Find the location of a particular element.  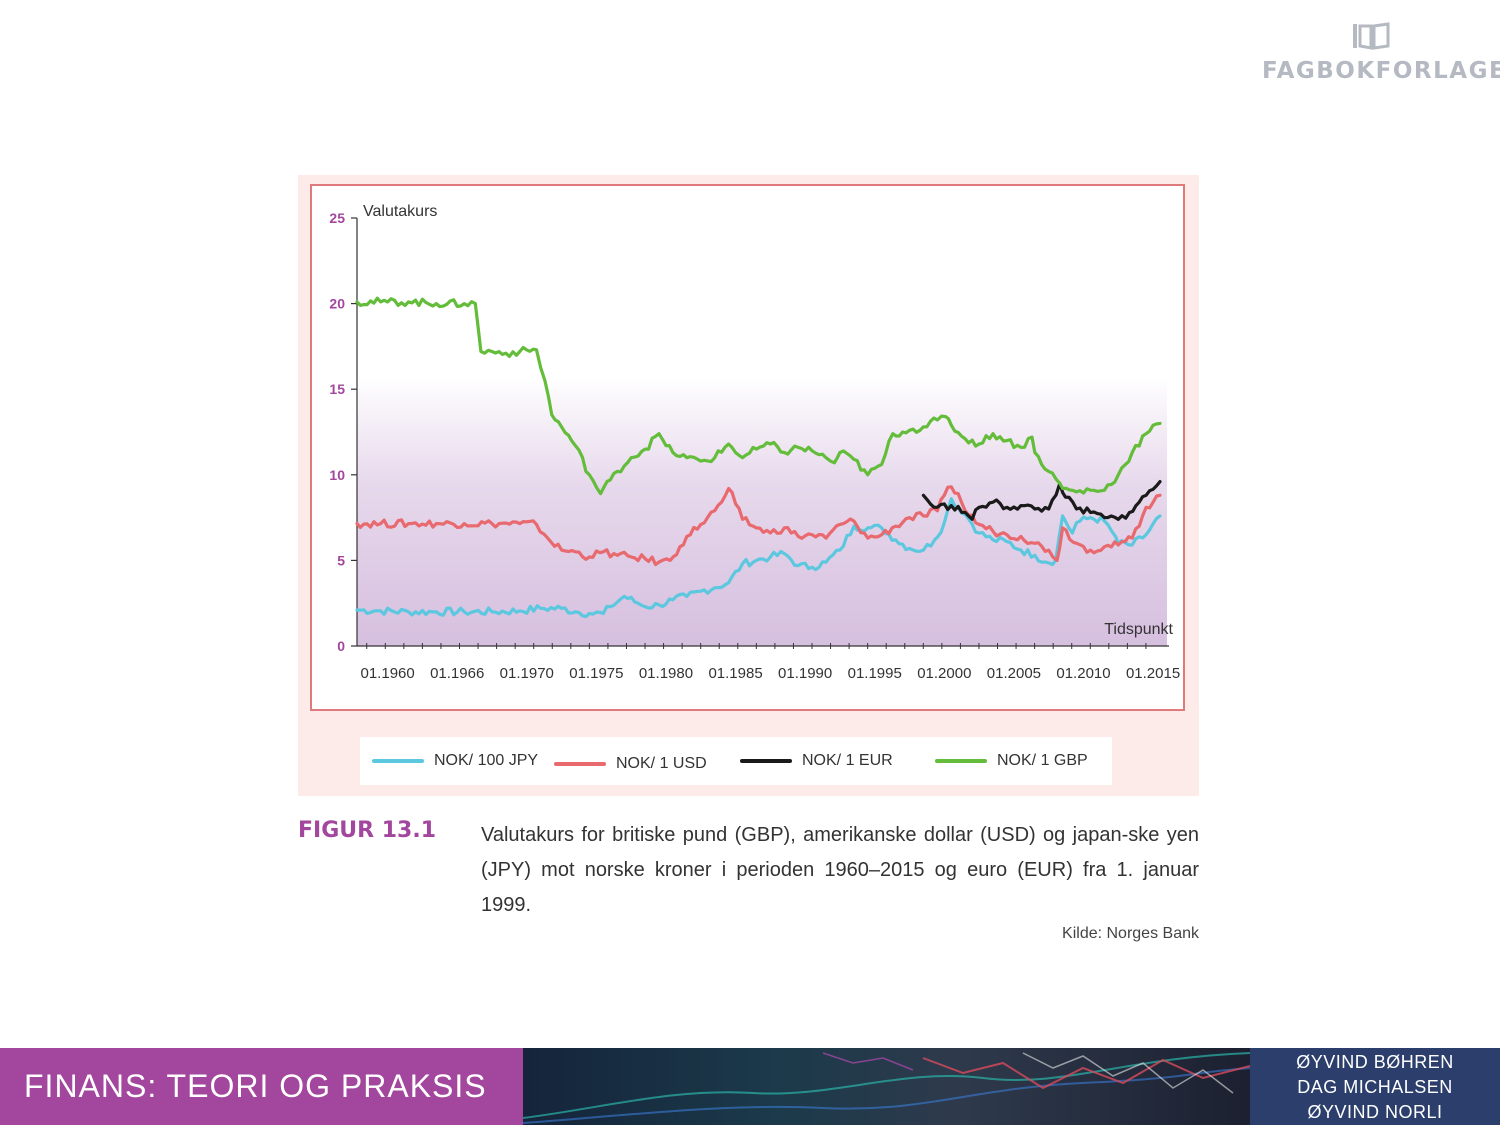

legend-item-jpy: NOK/ 100 JPY is located at coordinates (455, 761).